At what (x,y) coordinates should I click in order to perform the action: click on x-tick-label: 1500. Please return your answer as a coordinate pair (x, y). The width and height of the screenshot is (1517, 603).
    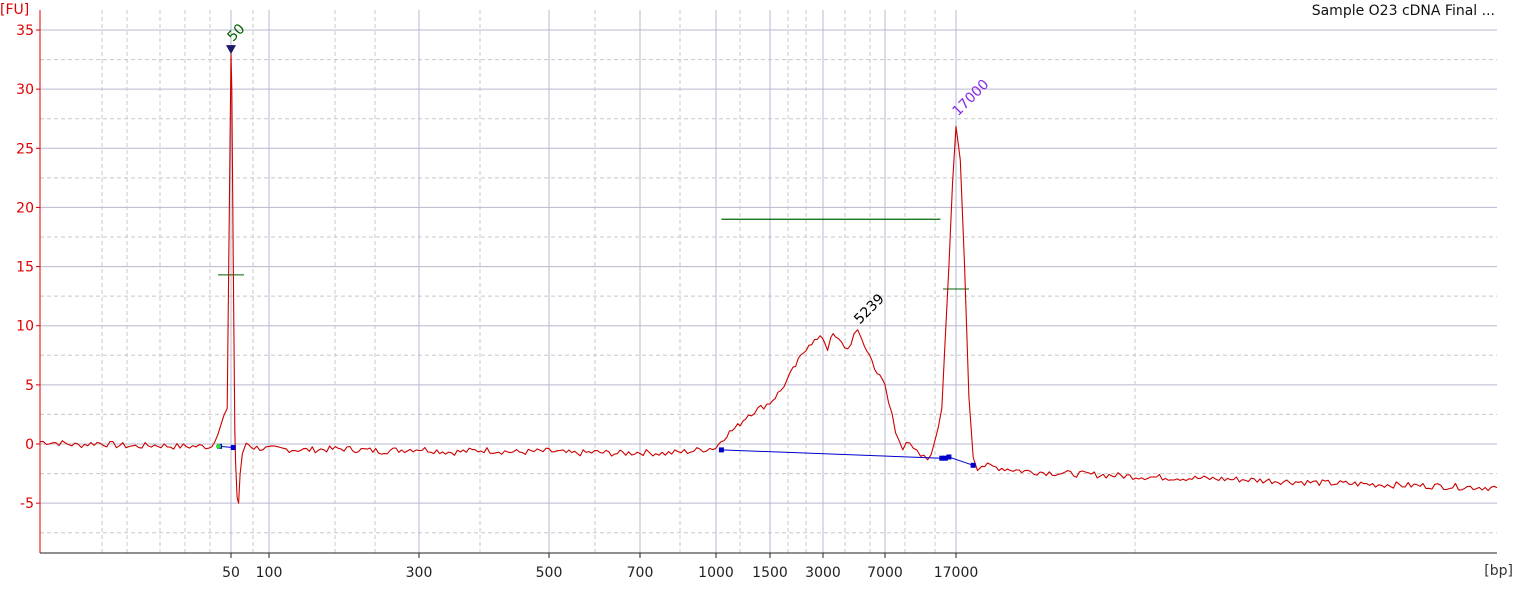
    Looking at the image, I should click on (770, 573).